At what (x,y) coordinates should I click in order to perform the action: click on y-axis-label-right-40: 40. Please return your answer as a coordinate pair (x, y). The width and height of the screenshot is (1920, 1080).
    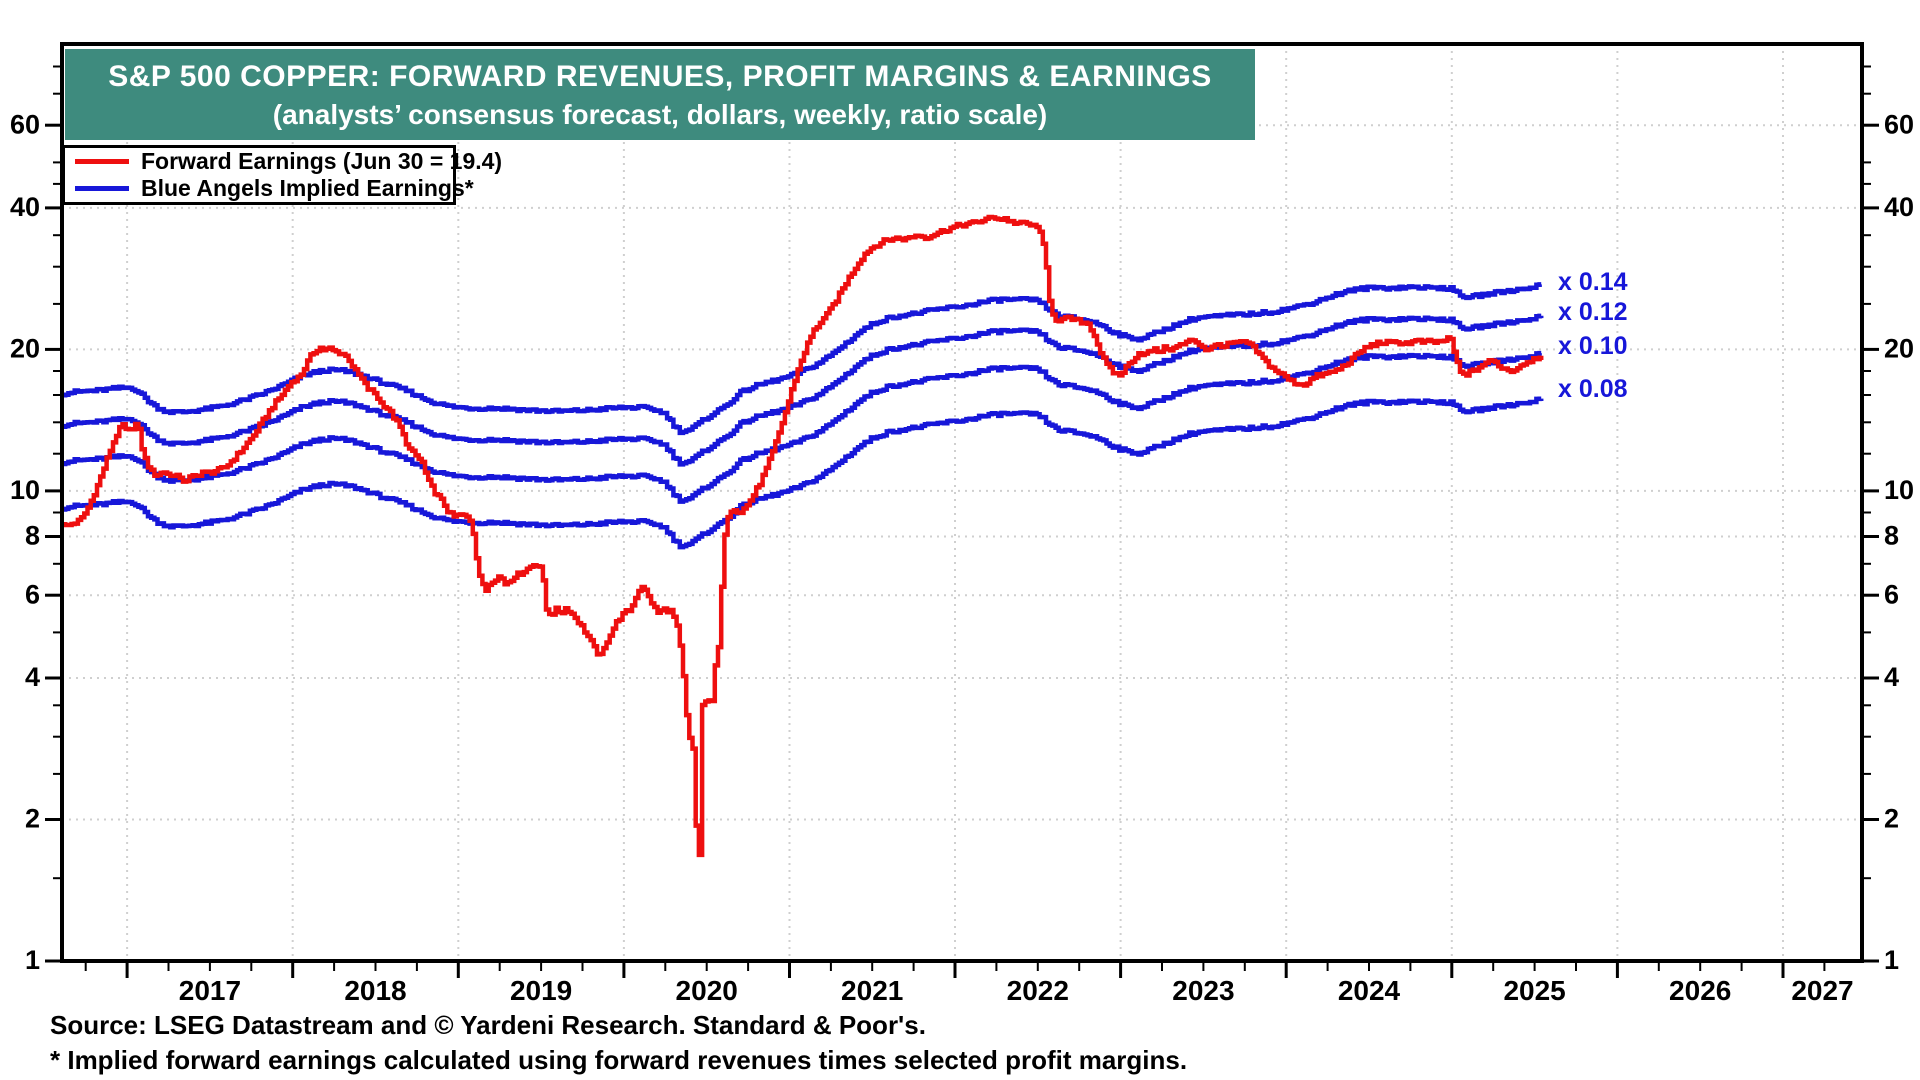
    Looking at the image, I should click on (1899, 207).